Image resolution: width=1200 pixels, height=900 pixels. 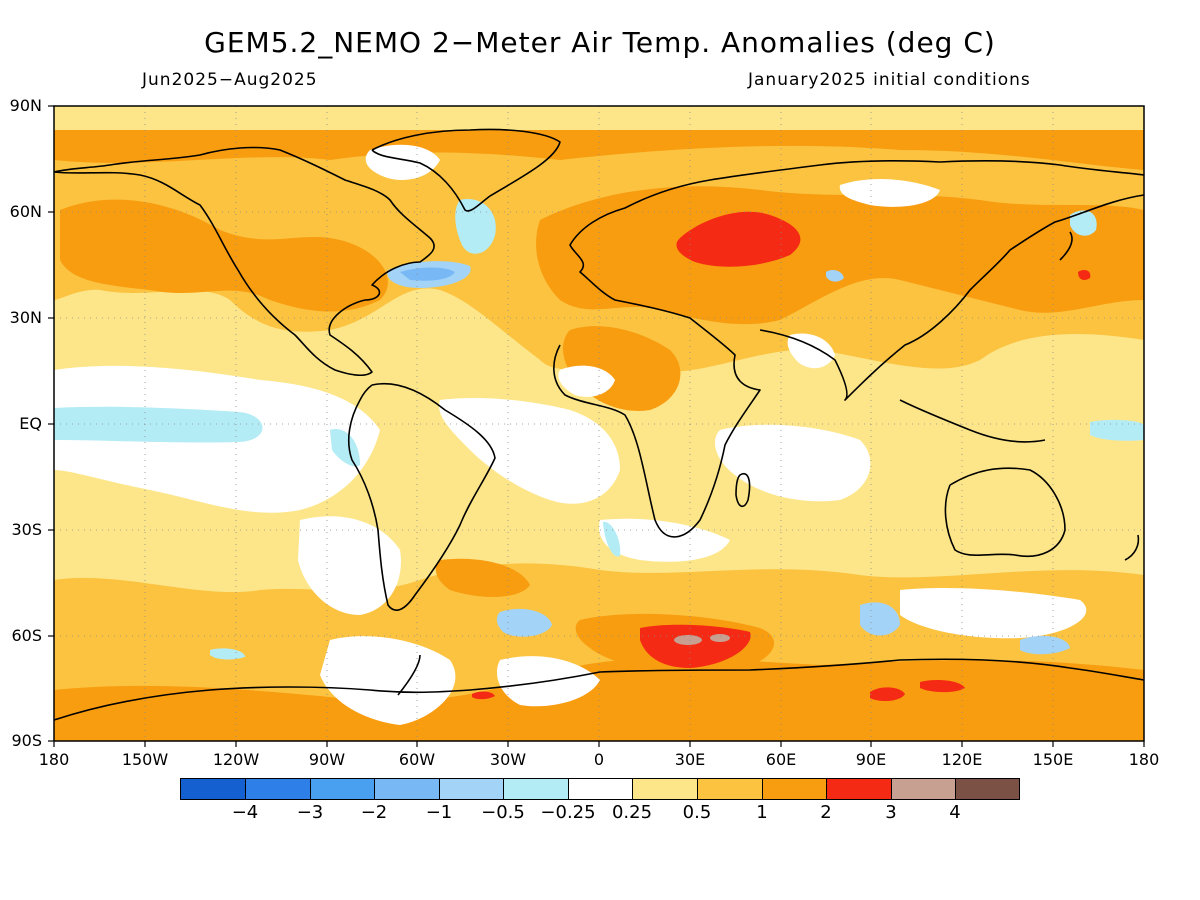 What do you see at coordinates (145, 759) in the screenshot?
I see `lon-label-150w: 150W` at bounding box center [145, 759].